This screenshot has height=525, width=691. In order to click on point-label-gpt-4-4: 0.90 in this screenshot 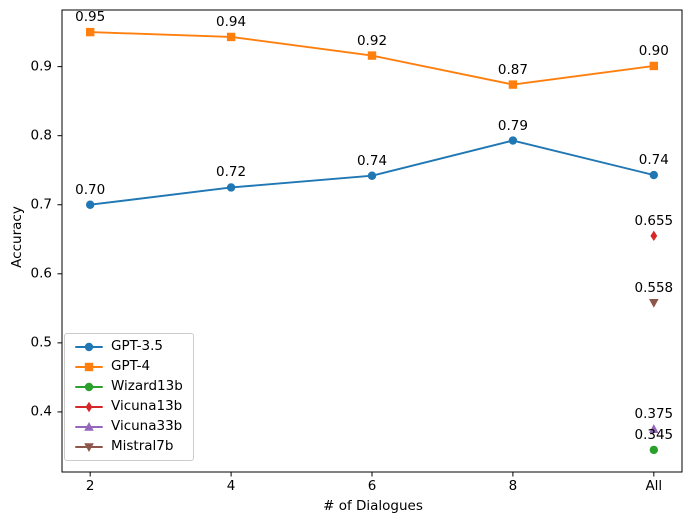, I will do `click(653, 50)`.